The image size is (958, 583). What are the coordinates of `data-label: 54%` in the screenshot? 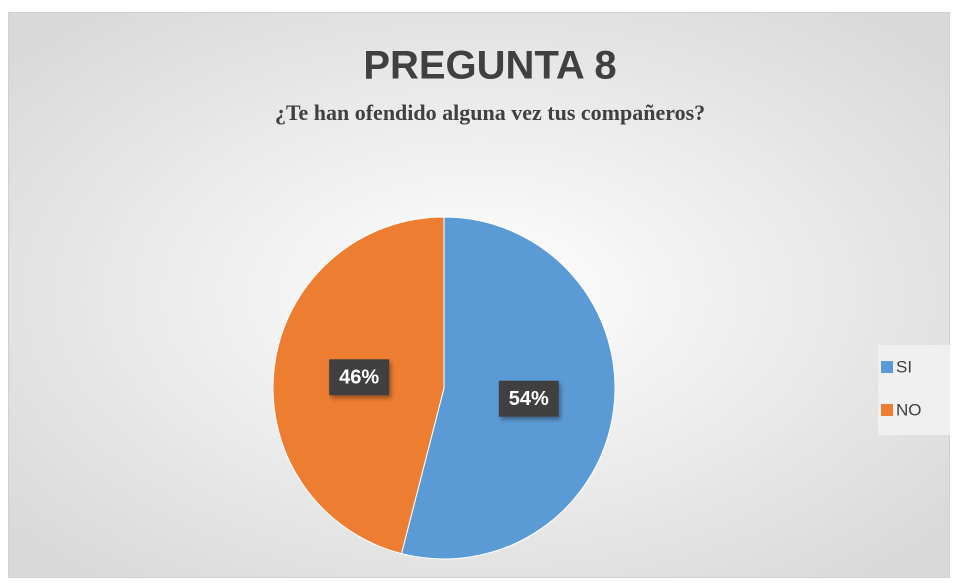 It's located at (529, 399).